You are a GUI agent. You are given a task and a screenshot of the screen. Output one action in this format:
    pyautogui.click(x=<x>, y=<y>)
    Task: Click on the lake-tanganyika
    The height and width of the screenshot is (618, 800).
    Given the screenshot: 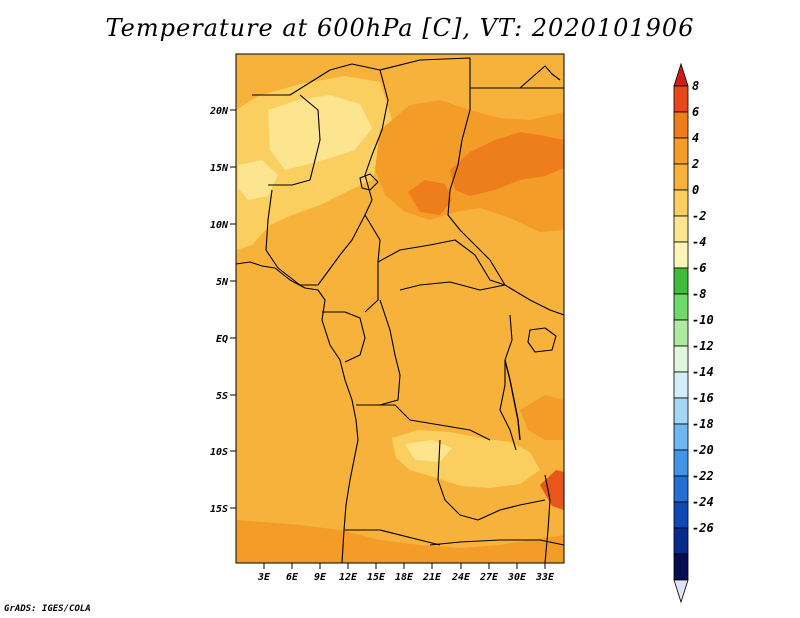 What is the action you would take?
    pyautogui.click(x=512, y=400)
    